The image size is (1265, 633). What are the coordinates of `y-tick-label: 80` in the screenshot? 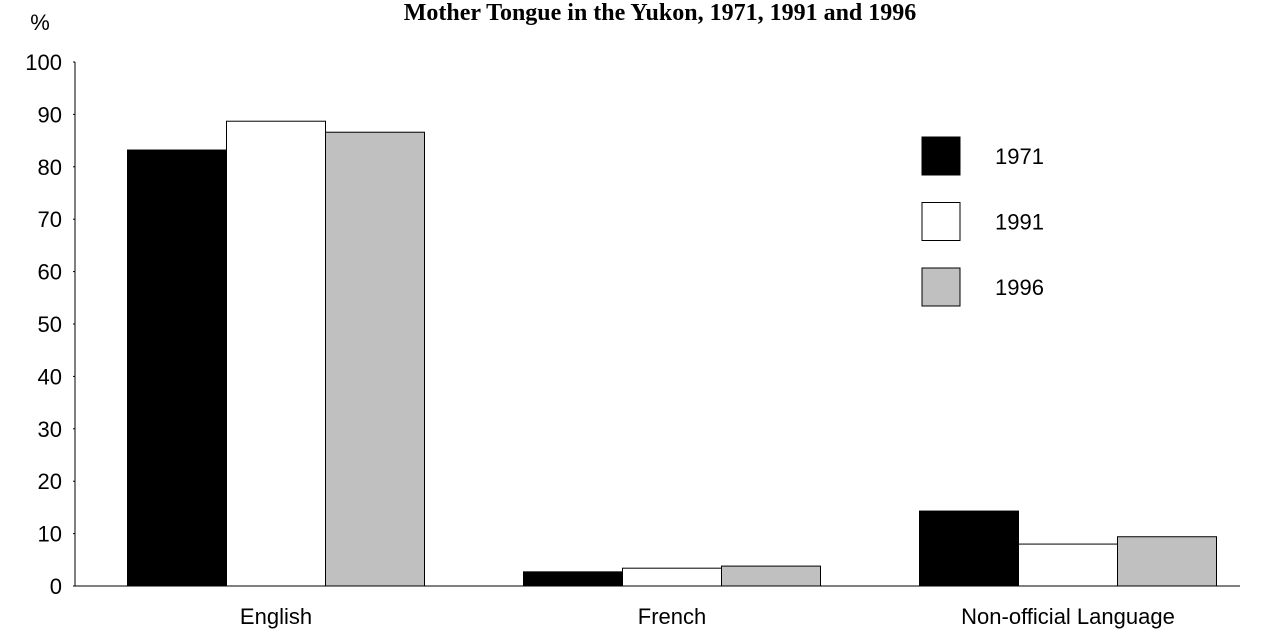 It's located at (50, 167).